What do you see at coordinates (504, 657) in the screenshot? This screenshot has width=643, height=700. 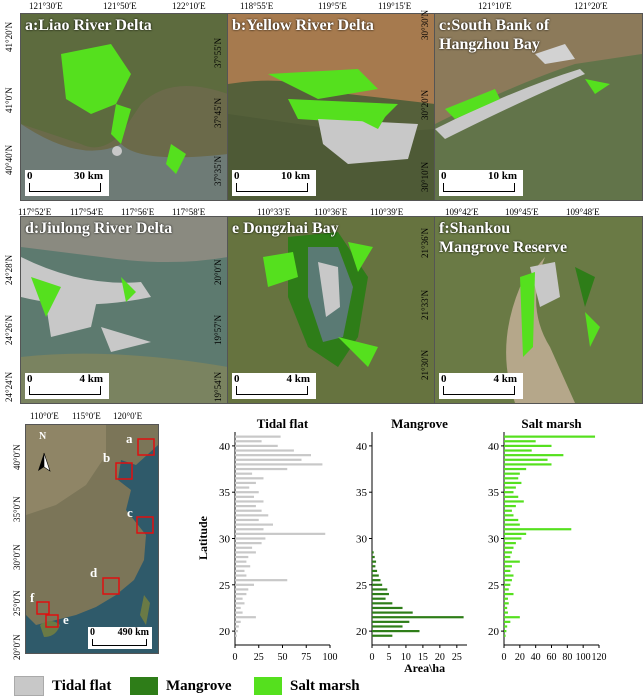 I see `chart-2-xtick-label: 0` at bounding box center [504, 657].